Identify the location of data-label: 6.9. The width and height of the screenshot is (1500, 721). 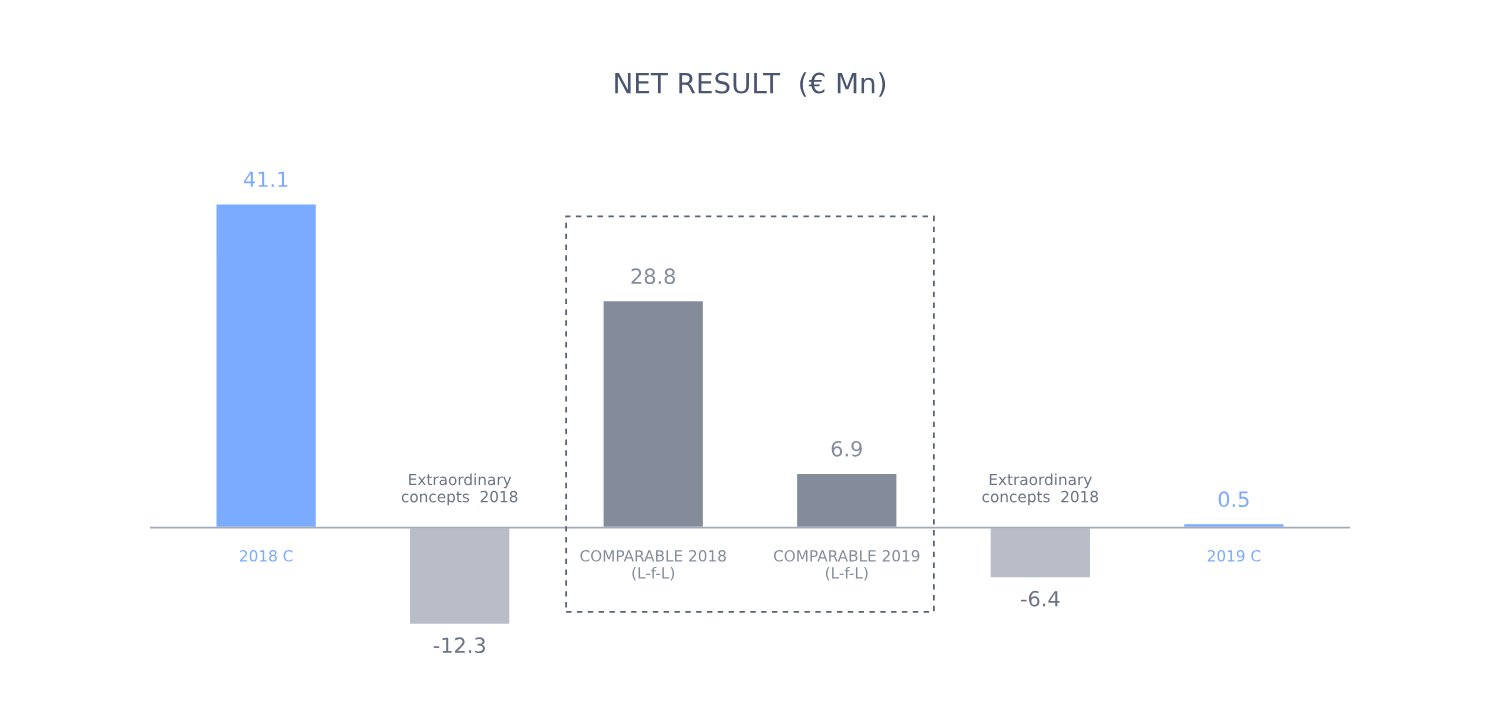
(846, 448).